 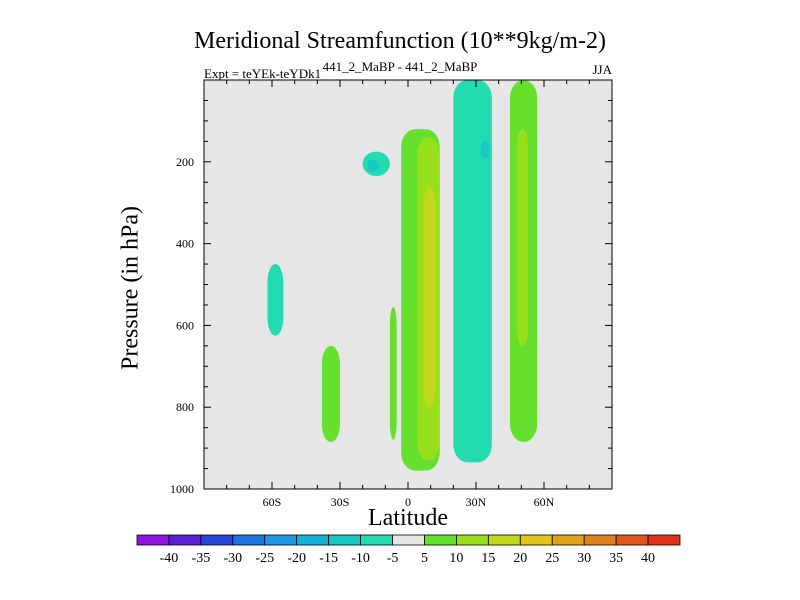 I want to click on colorbar-label: 25, so click(x=552, y=558).